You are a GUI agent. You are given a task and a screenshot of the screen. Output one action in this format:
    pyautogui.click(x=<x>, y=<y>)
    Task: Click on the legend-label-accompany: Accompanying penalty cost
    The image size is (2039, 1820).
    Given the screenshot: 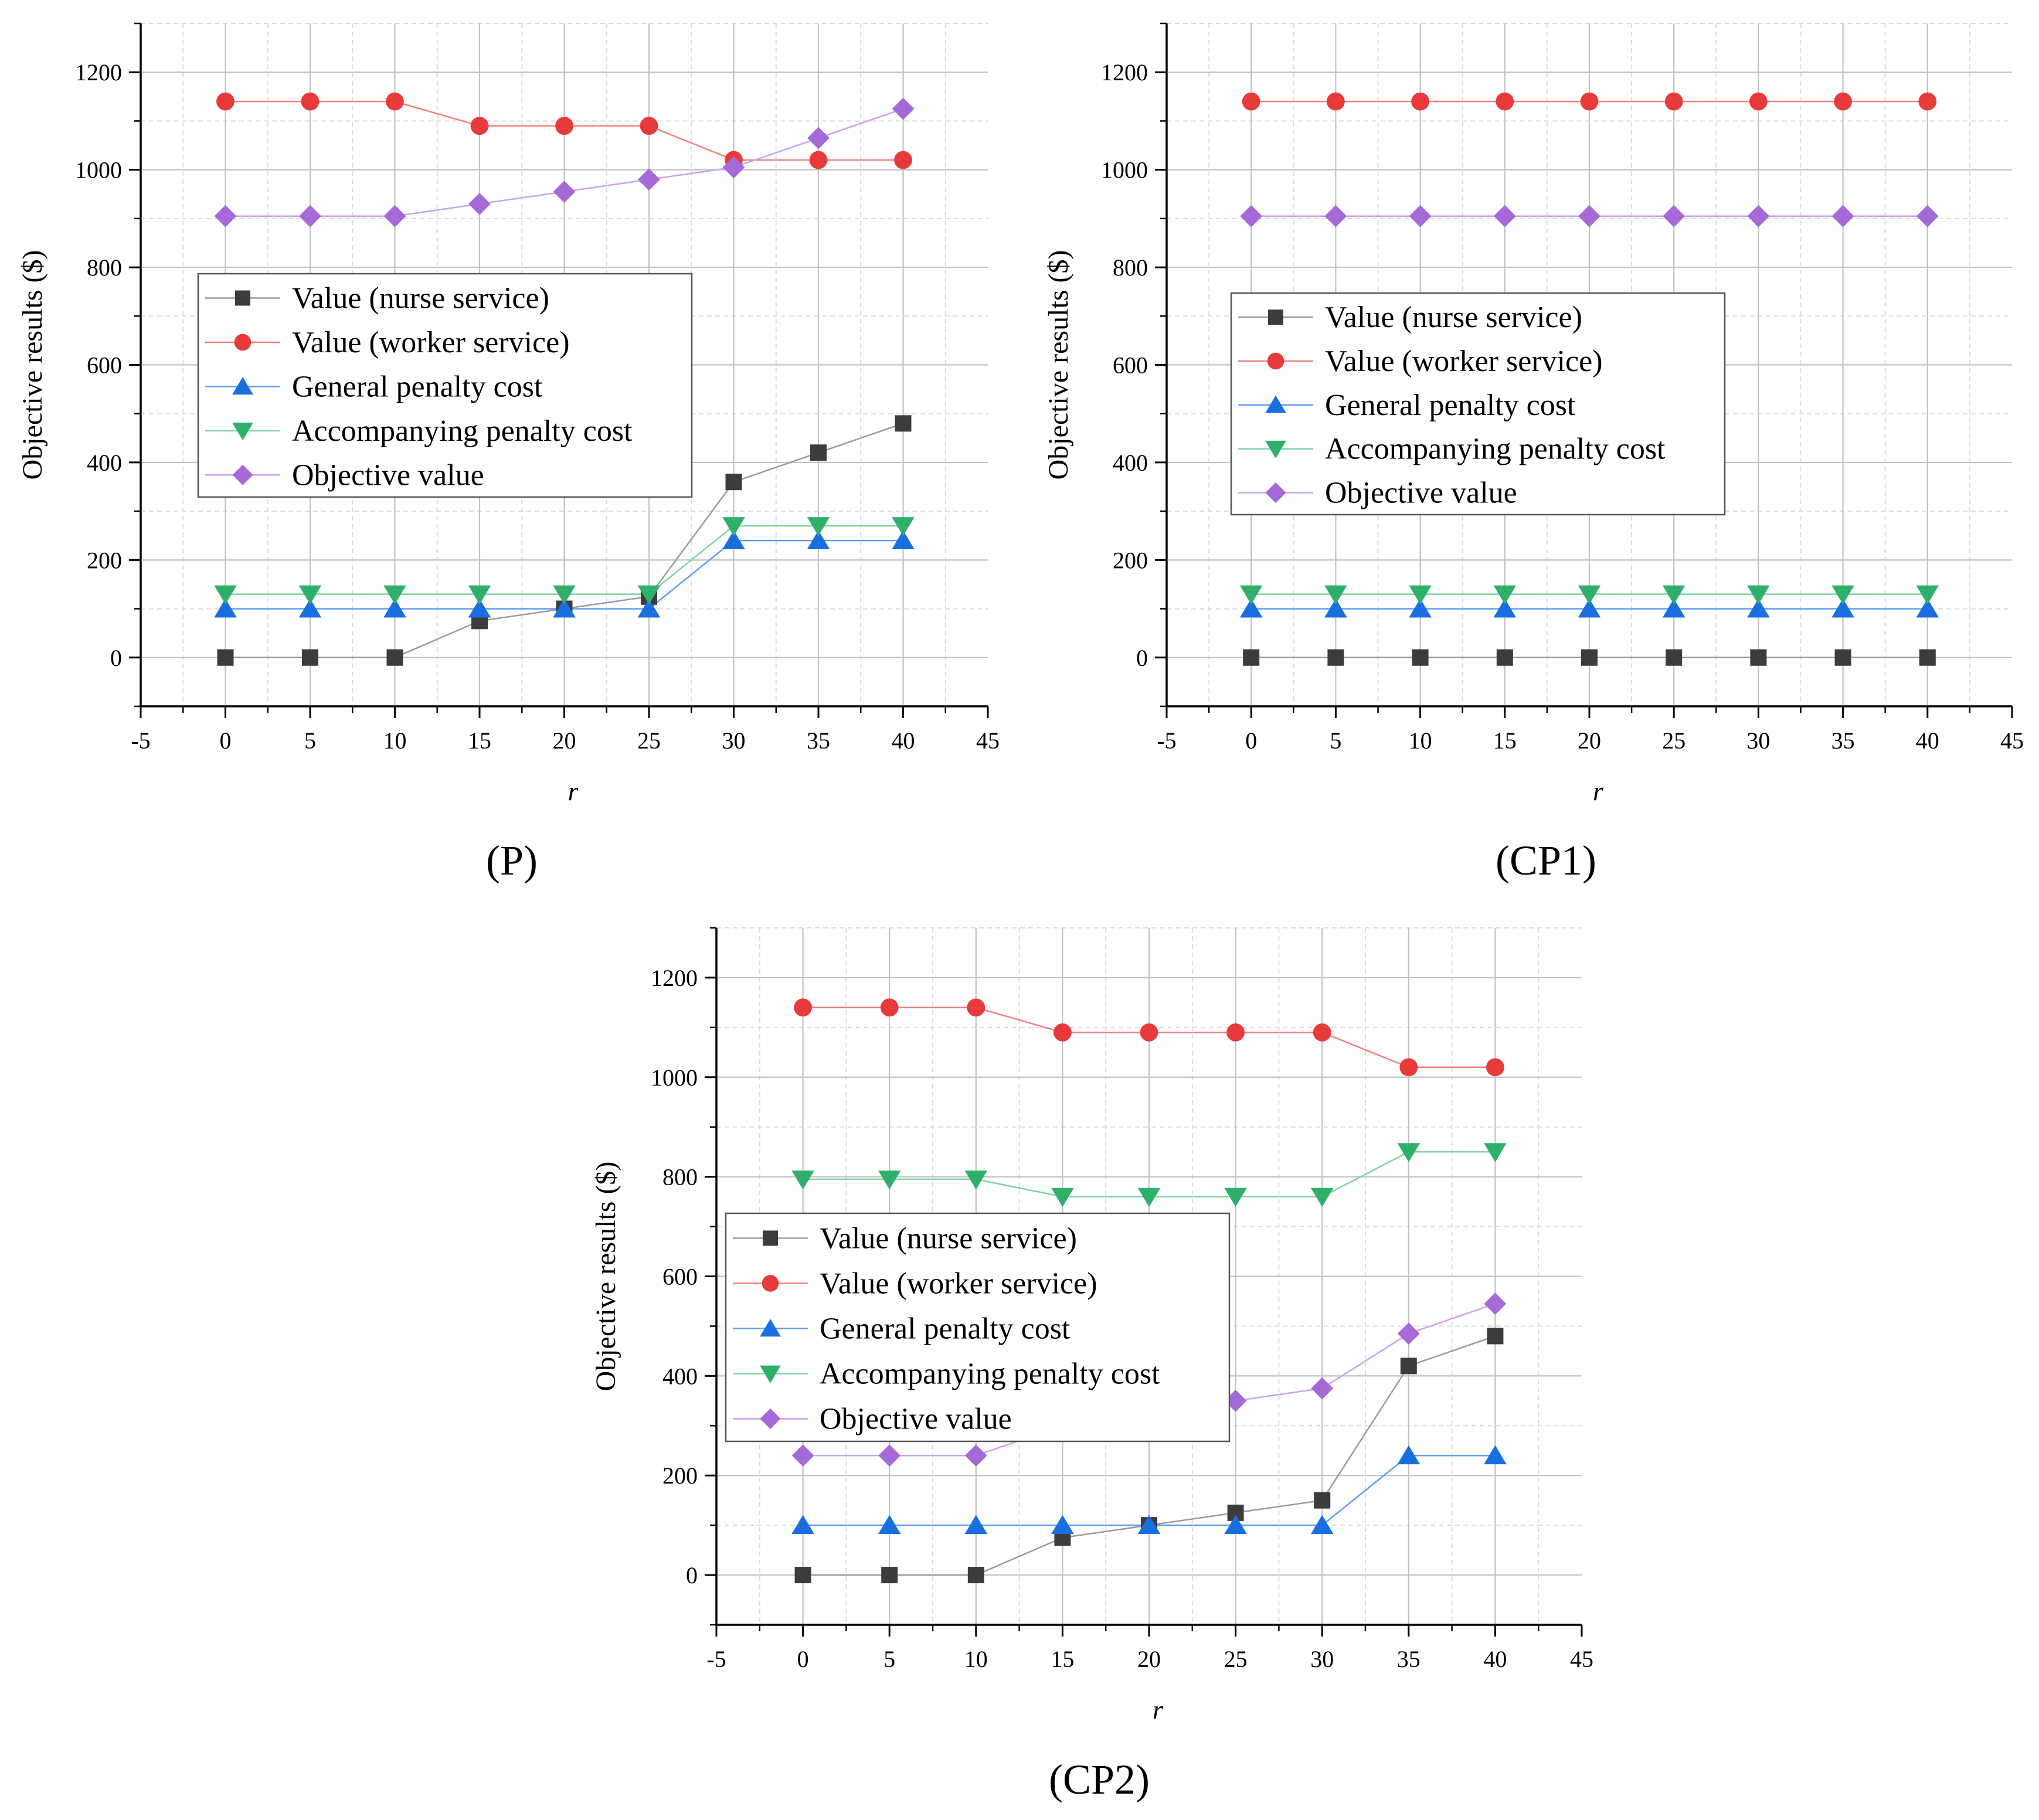 What is the action you would take?
    pyautogui.click(x=990, y=1373)
    